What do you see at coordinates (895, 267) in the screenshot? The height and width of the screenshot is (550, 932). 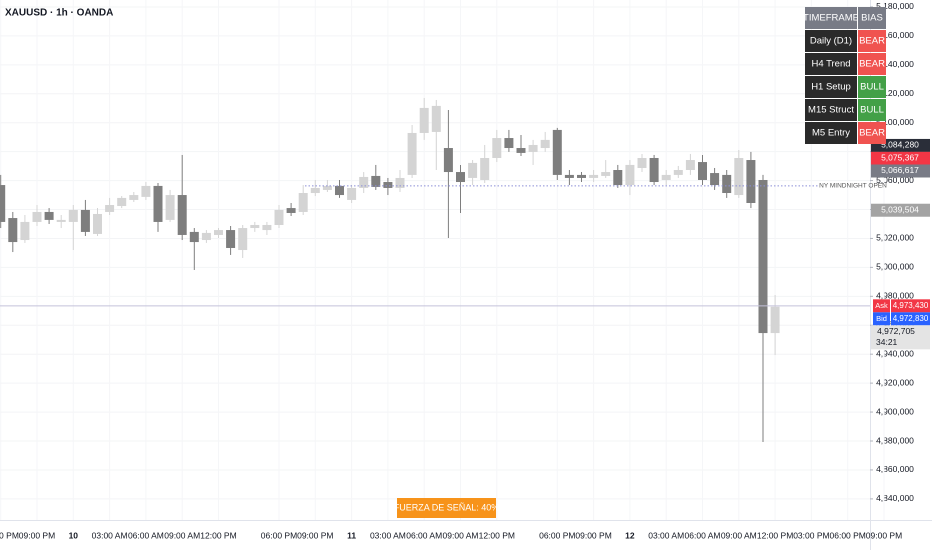 I see `y-tick-label: 5,000,000` at bounding box center [895, 267].